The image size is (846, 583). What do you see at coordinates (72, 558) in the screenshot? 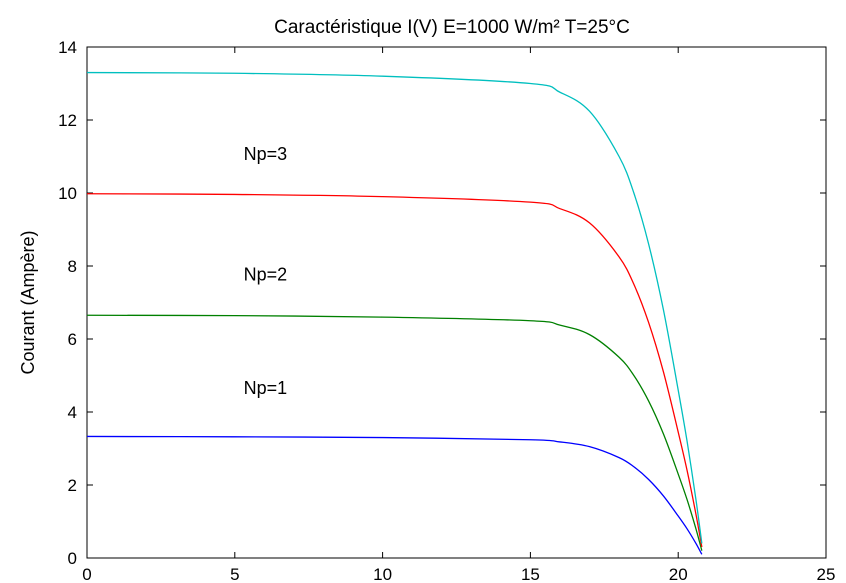
I see `y-tick-label: 0` at bounding box center [72, 558].